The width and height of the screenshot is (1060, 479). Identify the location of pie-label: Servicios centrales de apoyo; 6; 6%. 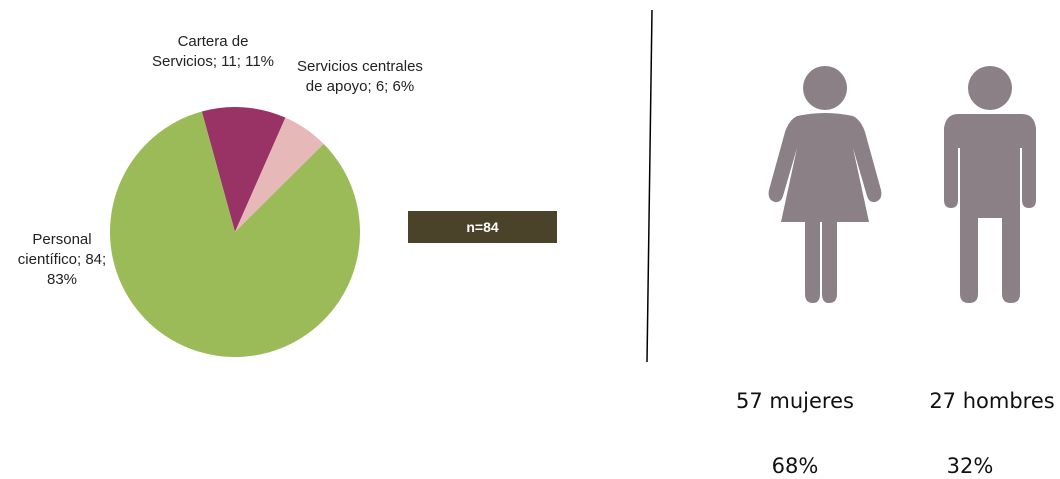
(360, 76).